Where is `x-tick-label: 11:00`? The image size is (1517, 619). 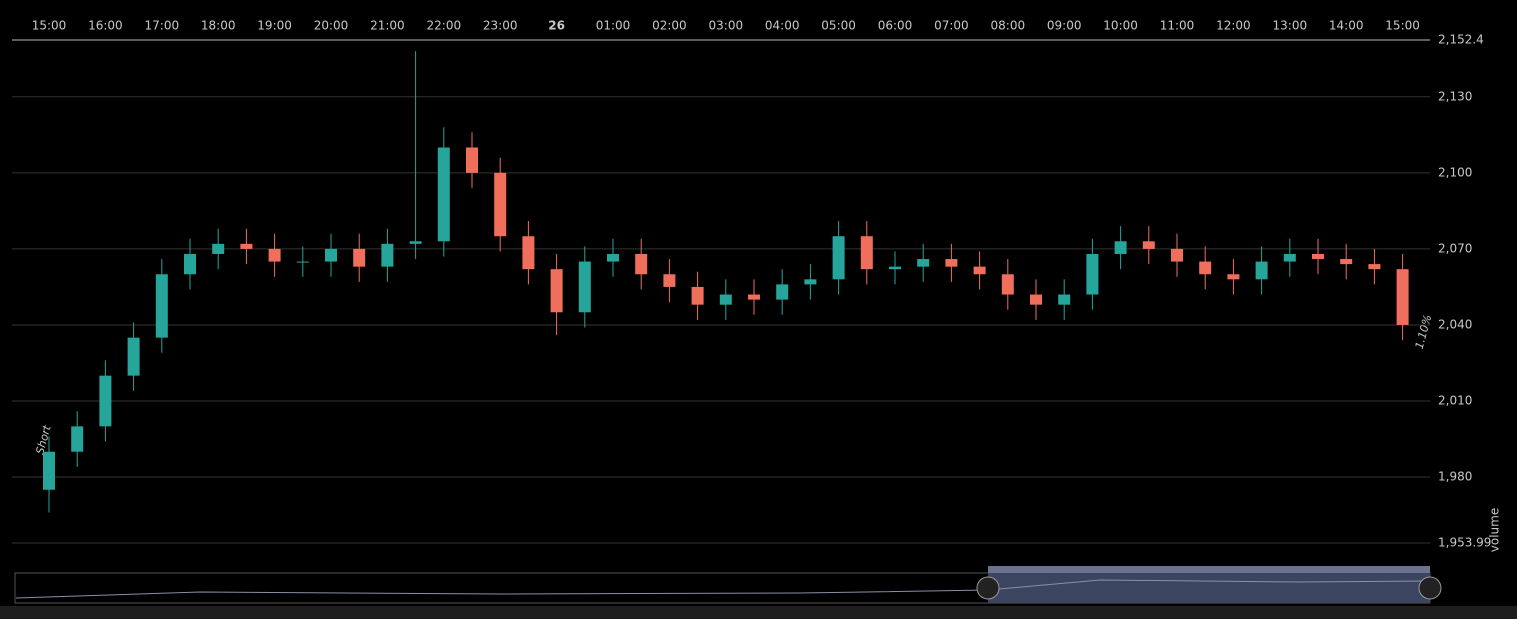 x-tick-label: 11:00 is located at coordinates (1177, 26).